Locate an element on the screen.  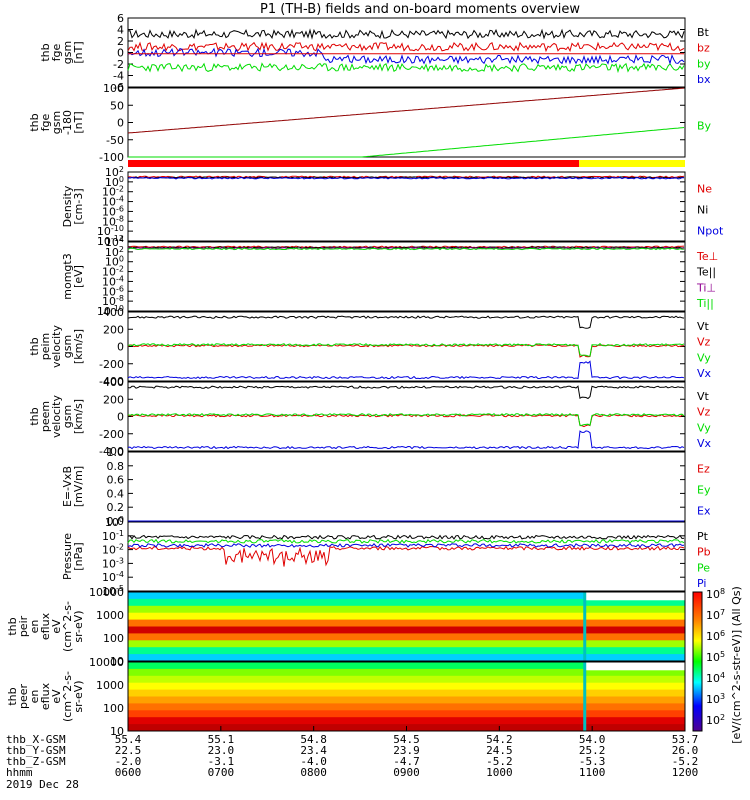
ylabel-2: fge is located at coordinates (45, 122).